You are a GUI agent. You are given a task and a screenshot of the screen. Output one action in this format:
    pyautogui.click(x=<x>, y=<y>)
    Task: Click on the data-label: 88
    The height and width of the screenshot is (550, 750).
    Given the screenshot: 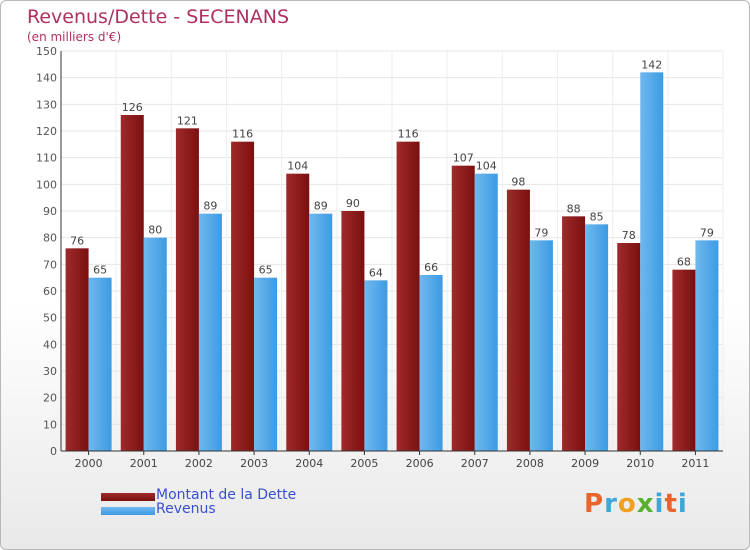 What is the action you would take?
    pyautogui.click(x=574, y=208)
    